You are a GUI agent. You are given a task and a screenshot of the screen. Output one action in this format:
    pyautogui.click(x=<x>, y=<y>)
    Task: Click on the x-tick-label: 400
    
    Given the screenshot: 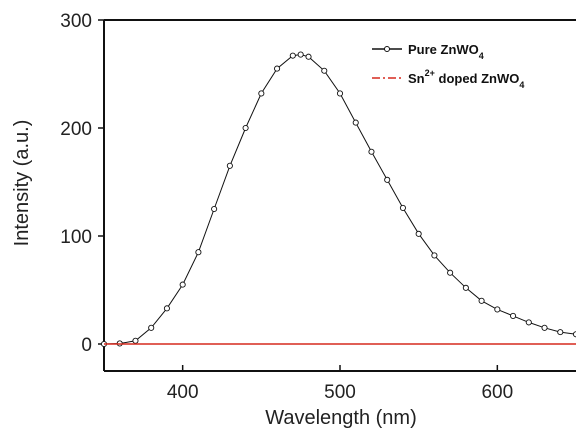 What is the action you would take?
    pyautogui.click(x=183, y=392)
    